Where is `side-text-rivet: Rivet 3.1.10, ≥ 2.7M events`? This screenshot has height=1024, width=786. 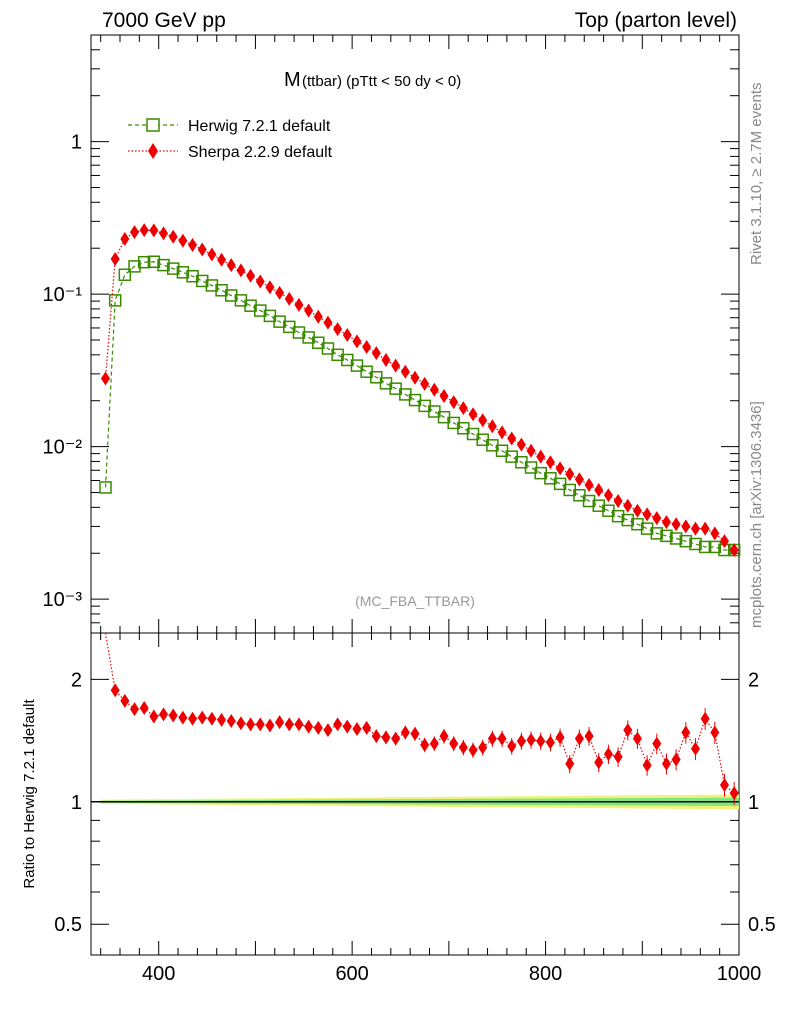
side-text-rivet: Rivet 3.1.10, ≥ 2.7M events is located at coordinates (756, 174).